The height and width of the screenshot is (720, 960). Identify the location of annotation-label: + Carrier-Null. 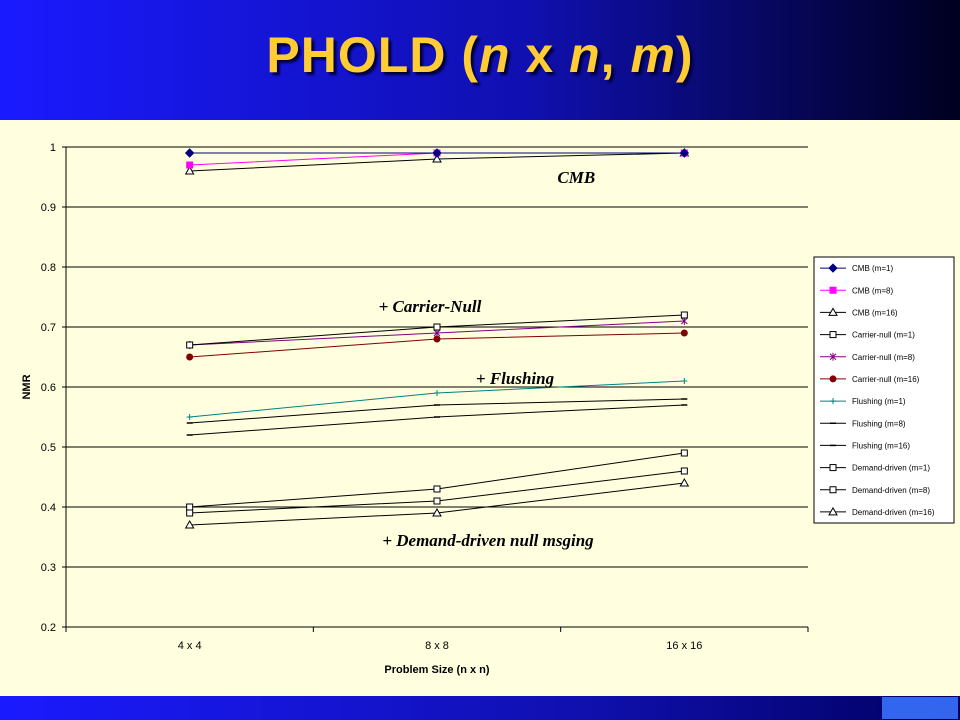
(430, 306).